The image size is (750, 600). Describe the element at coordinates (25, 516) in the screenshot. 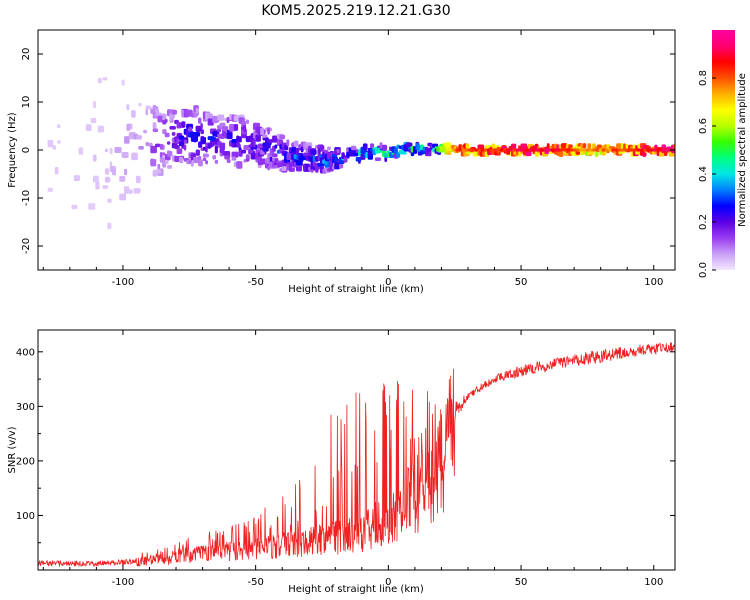

I see `snr-y-tick-label: 100` at that location.